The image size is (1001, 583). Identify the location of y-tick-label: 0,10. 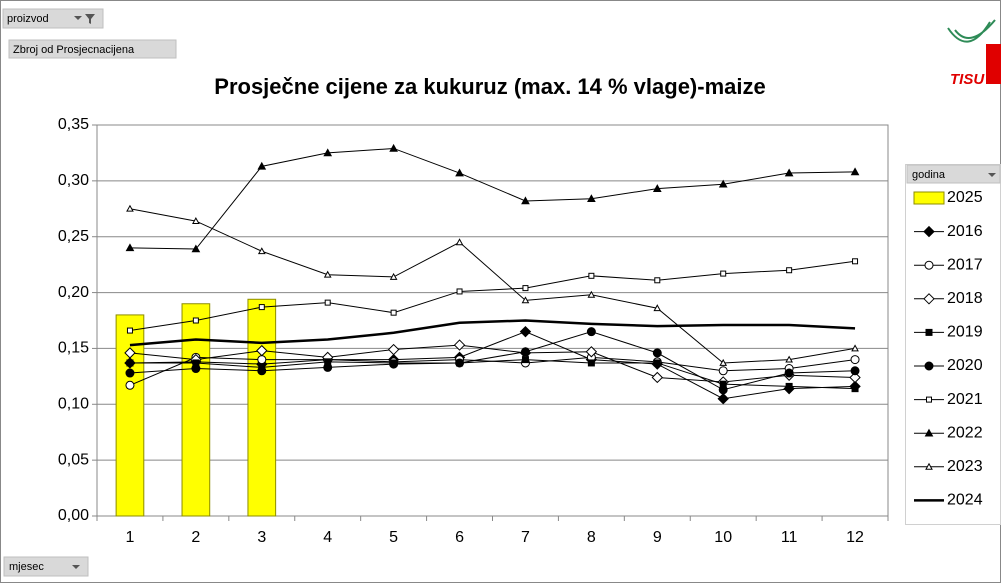
(73, 404).